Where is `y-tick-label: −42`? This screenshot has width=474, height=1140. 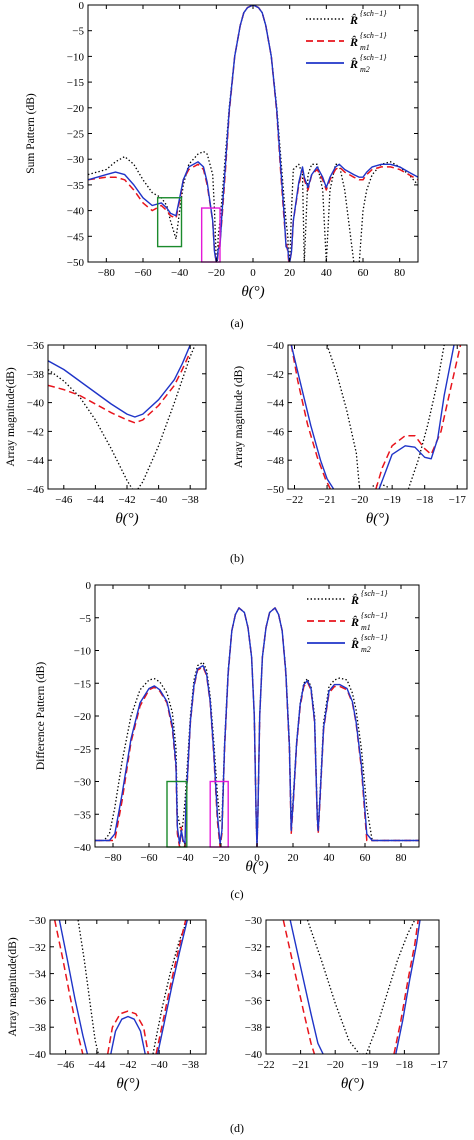 y-tick-label: −42 is located at coordinates (275, 375).